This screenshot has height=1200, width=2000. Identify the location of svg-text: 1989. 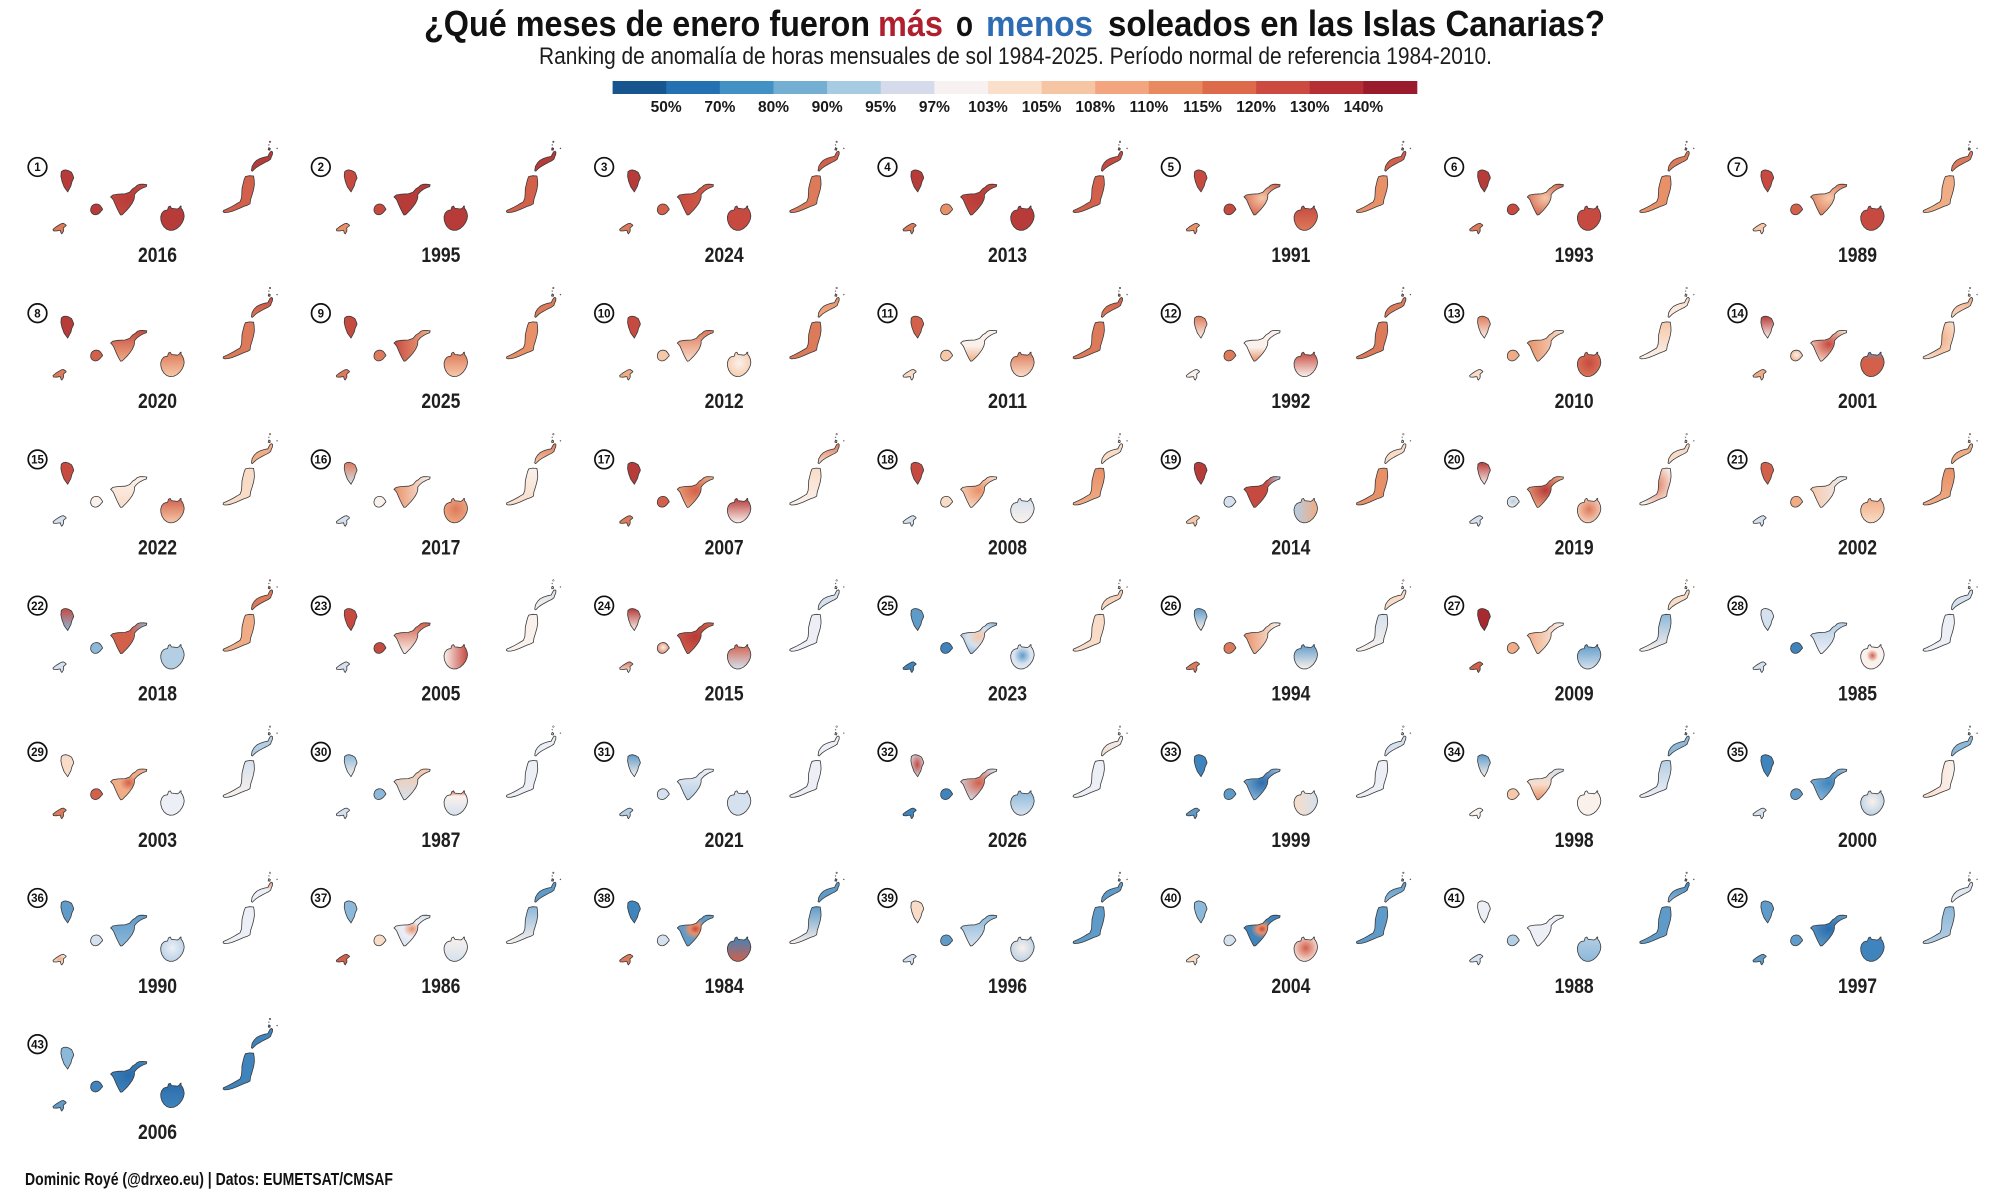
(1857, 255).